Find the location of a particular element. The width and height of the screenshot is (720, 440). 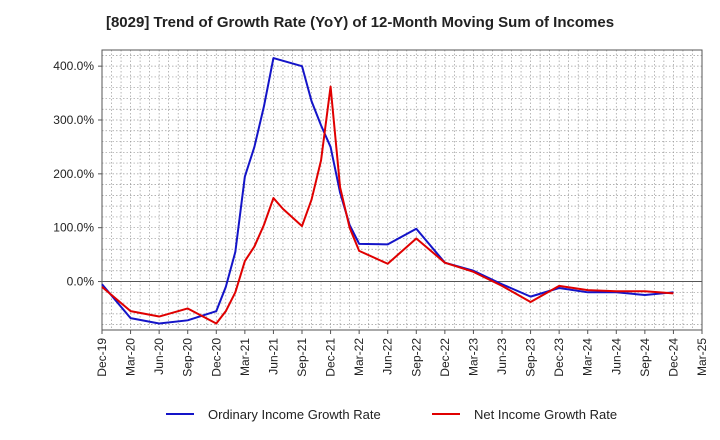

legend-label-1: Ordinary Income Growth Rate is located at coordinates (294, 414).